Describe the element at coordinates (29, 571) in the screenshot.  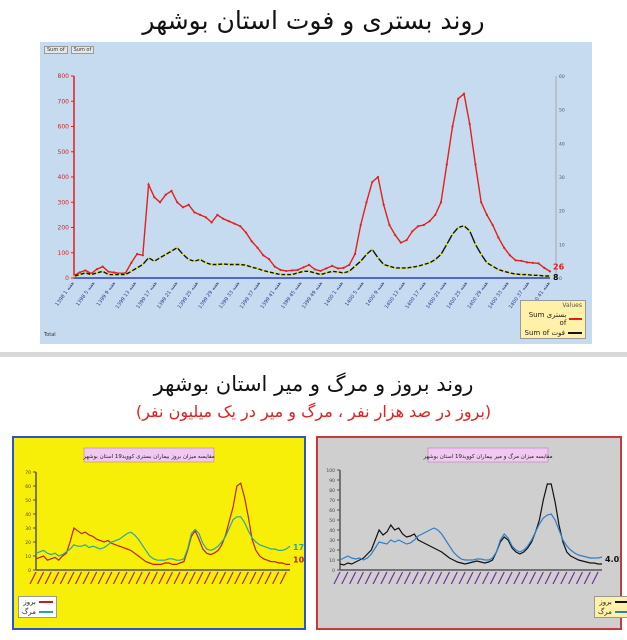
I see `y-tick-label-left: 0` at that location.